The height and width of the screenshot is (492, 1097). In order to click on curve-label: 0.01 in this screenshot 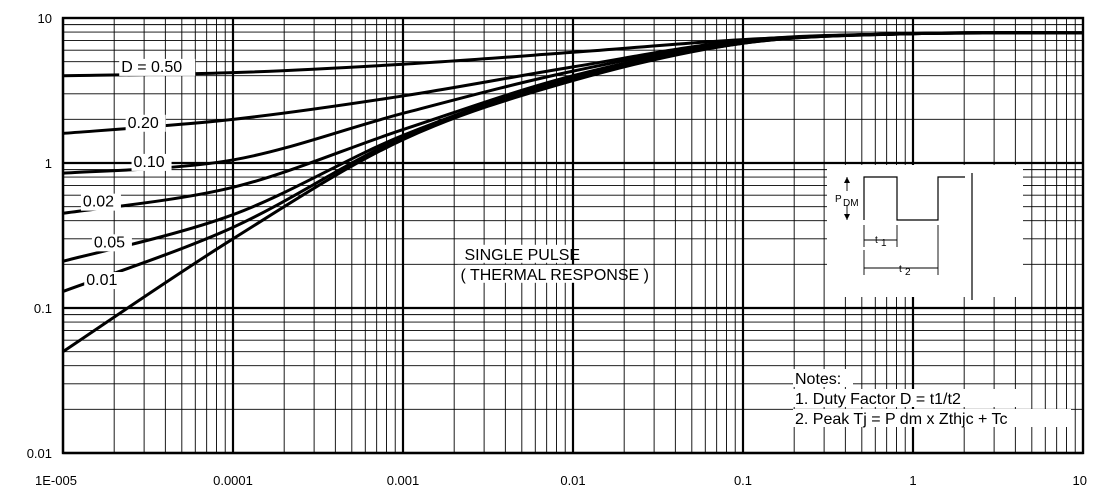, I will do `click(101, 280)`.